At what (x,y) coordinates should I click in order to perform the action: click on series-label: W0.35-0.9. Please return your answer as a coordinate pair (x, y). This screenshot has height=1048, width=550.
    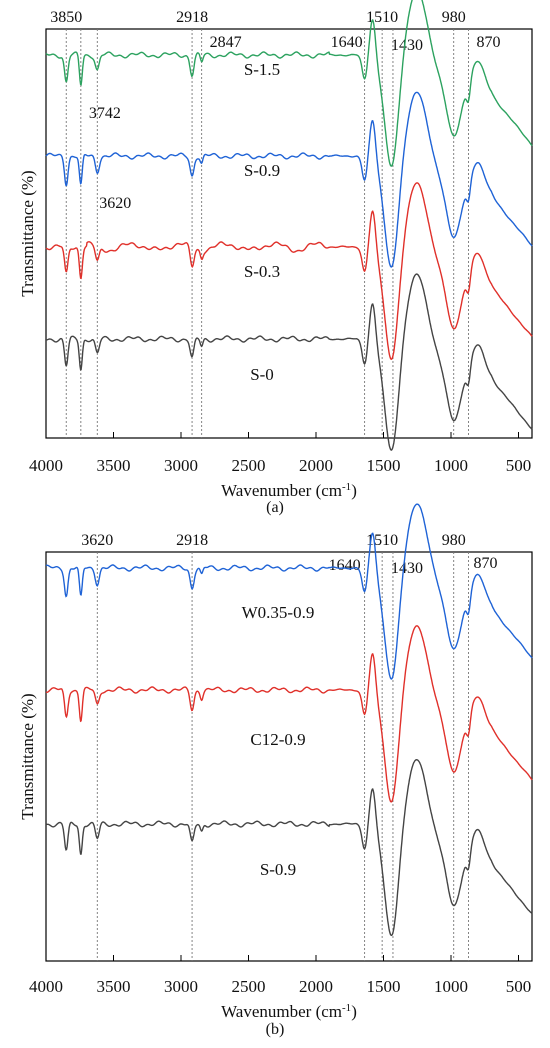
    Looking at the image, I should click on (278, 612).